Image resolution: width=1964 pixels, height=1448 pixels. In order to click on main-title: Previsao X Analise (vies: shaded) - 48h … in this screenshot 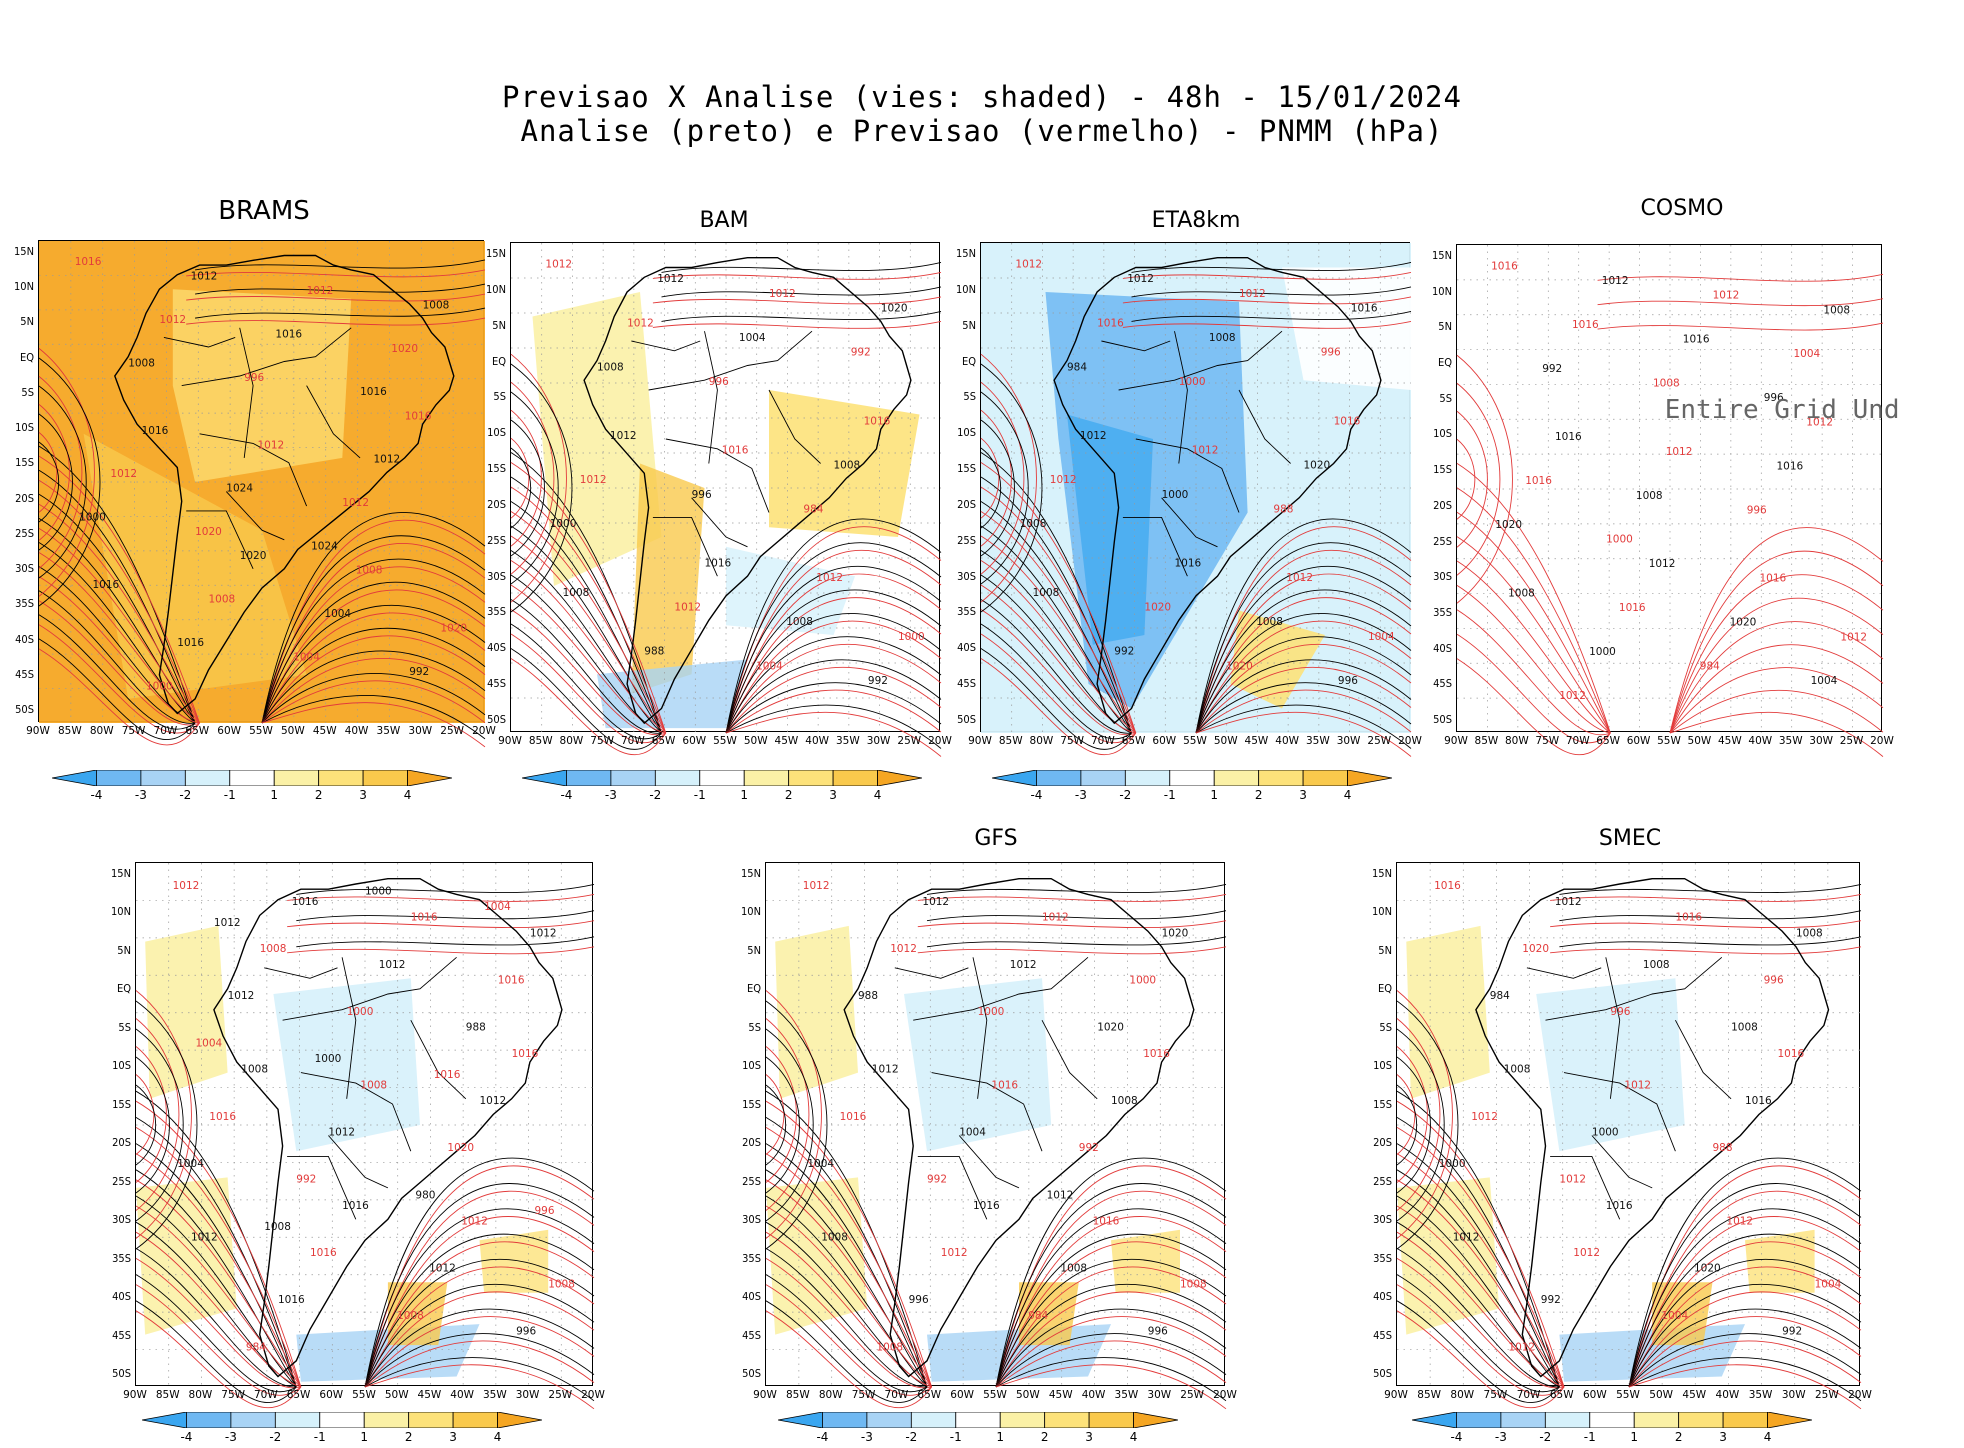, I will do `click(982, 97)`.